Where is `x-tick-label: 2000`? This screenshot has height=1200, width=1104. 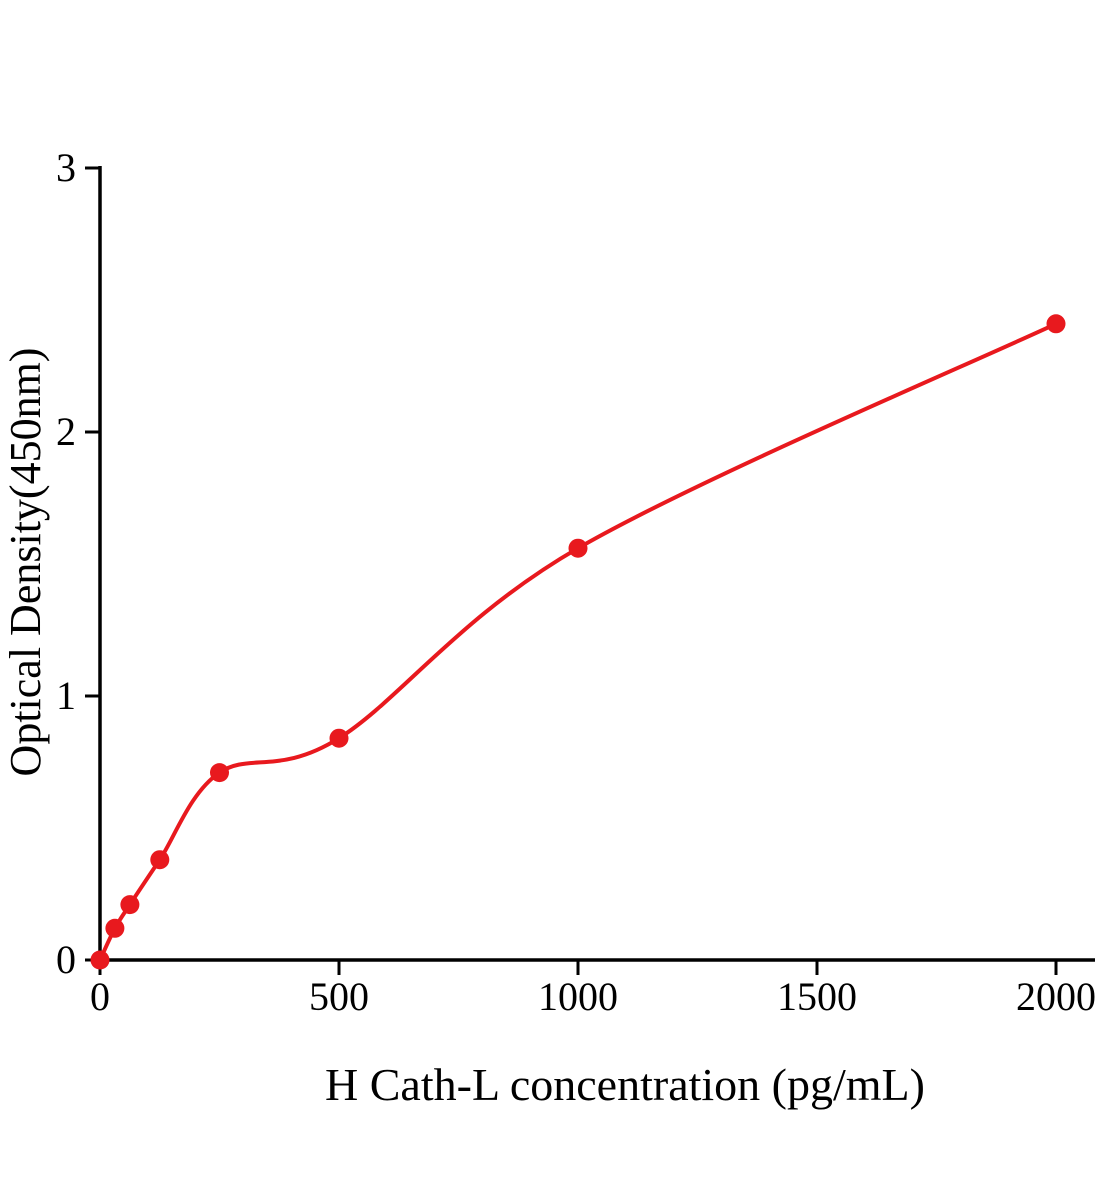 x-tick-label: 2000 is located at coordinates (1056, 996).